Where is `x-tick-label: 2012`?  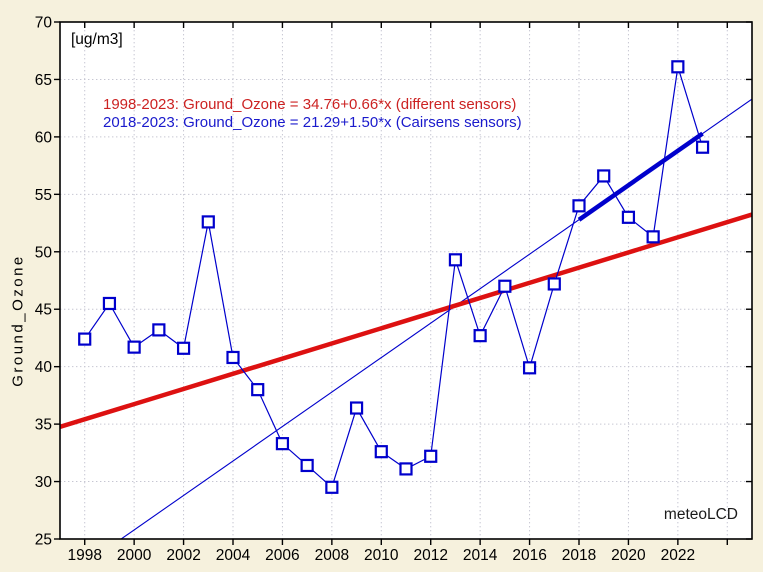 x-tick-label: 2012 is located at coordinates (430, 555).